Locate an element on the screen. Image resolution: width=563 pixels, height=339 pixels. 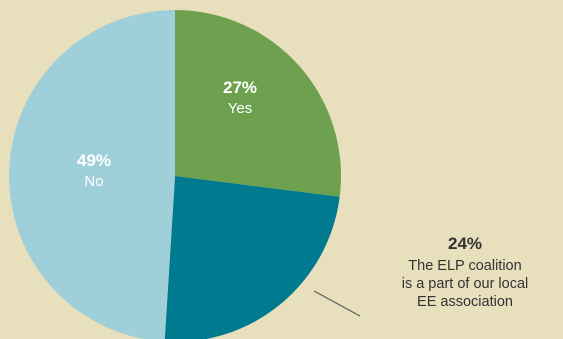
no-percentage: 49% is located at coordinates (94, 160).